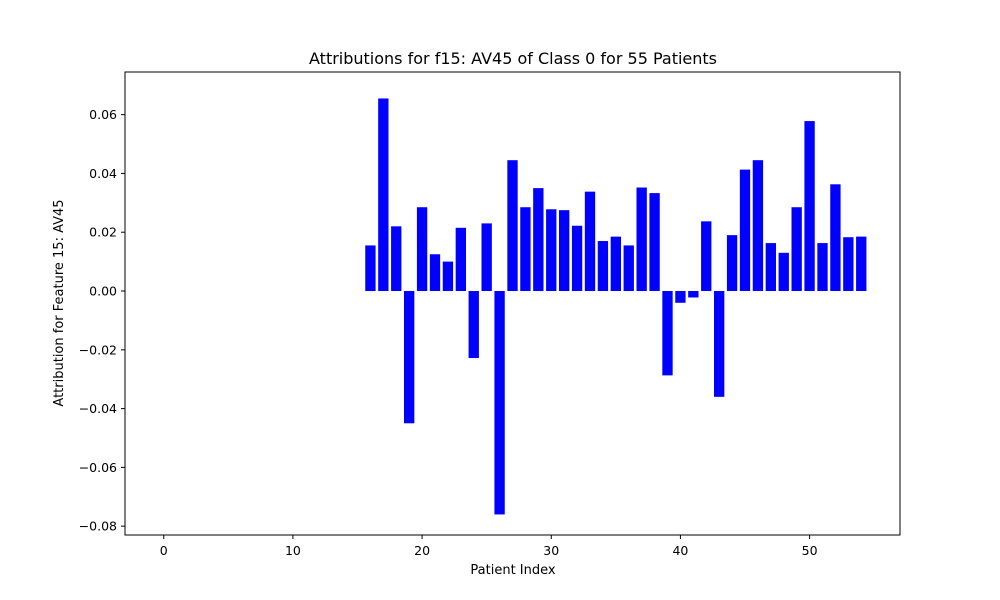 The width and height of the screenshot is (1000, 600). What do you see at coordinates (102, 320) in the screenshot?
I see `y-axis-ticks: −0.08 −0.06 −0.04 −0.02 0.00 0.02 0.04 0.06` at bounding box center [102, 320].